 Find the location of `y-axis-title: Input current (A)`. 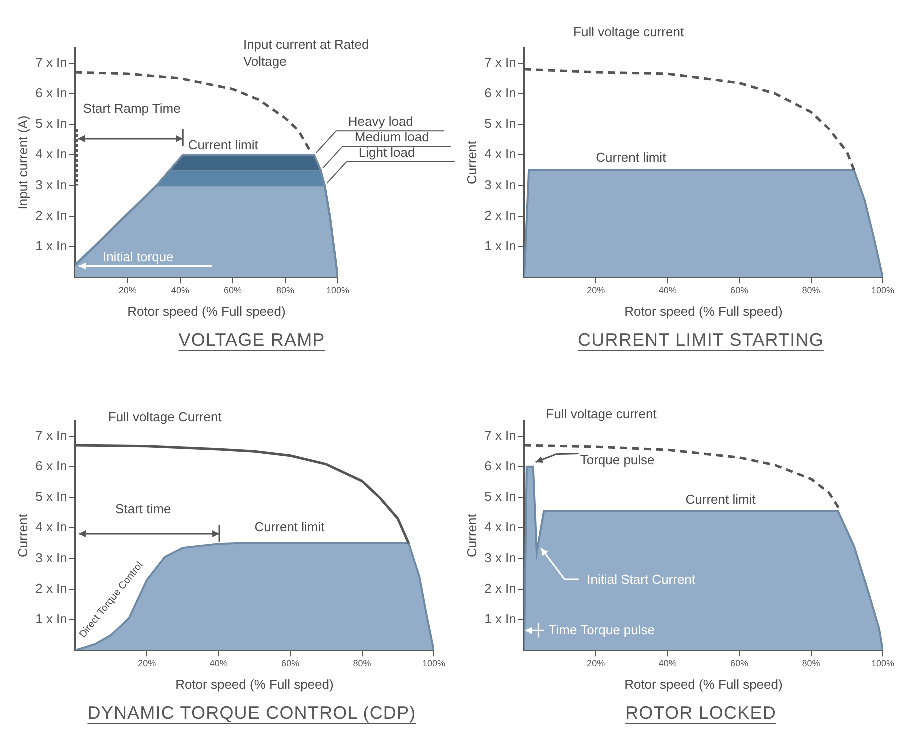

y-axis-title: Input current (A) is located at coordinates (22, 163).